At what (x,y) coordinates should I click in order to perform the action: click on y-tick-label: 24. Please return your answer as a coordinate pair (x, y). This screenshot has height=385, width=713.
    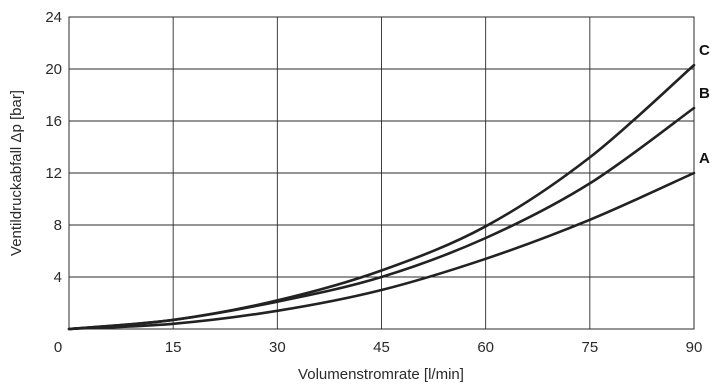
    Looking at the image, I should click on (53, 17).